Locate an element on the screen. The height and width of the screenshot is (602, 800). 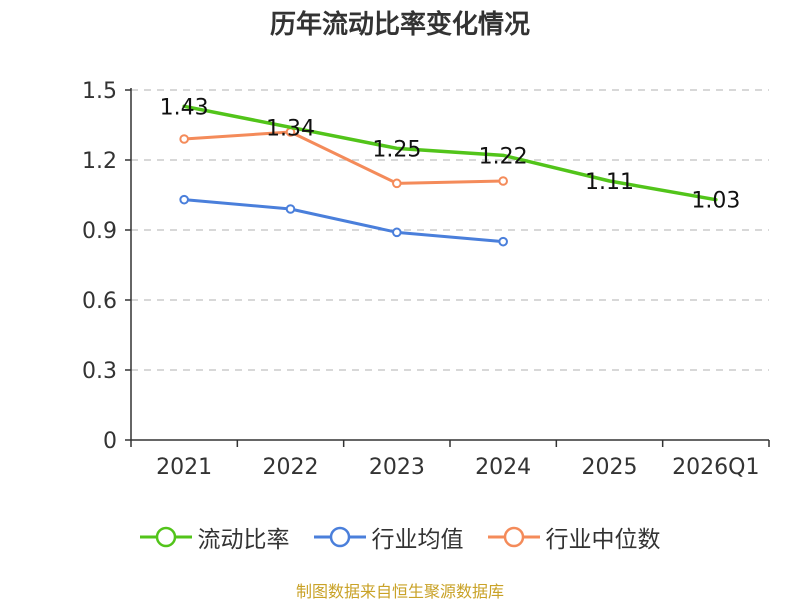
x-tick-label: 2023 is located at coordinates (397, 467).